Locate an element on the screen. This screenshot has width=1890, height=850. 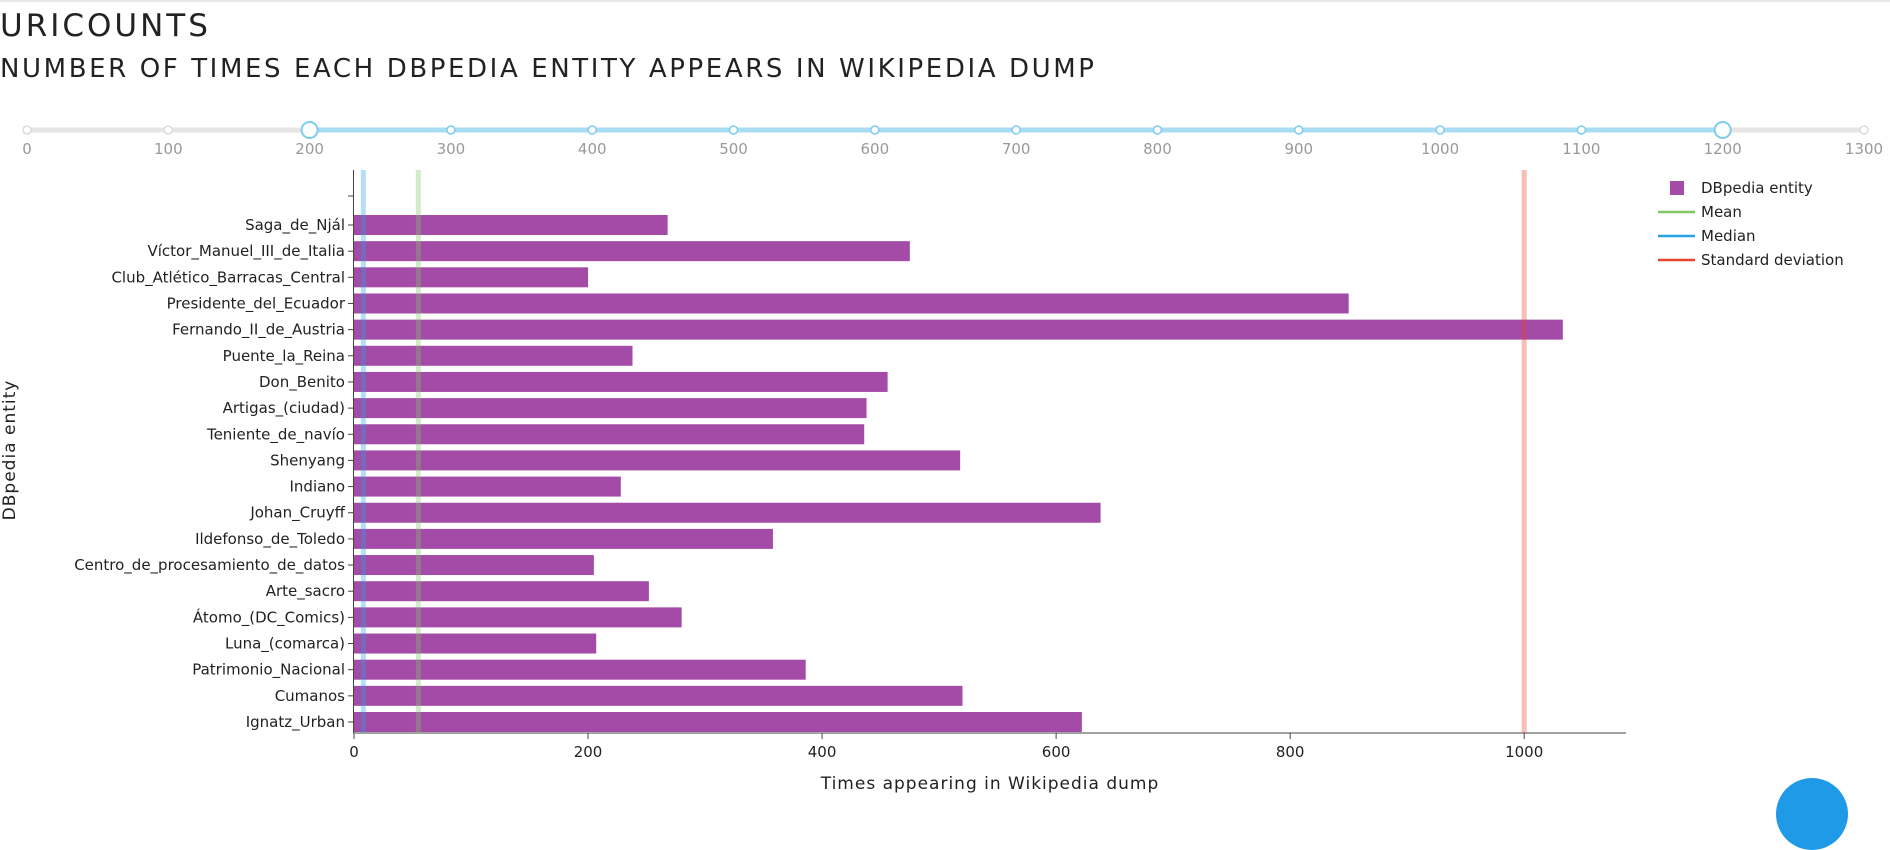
reference-line-median is located at coordinates (363, 451).